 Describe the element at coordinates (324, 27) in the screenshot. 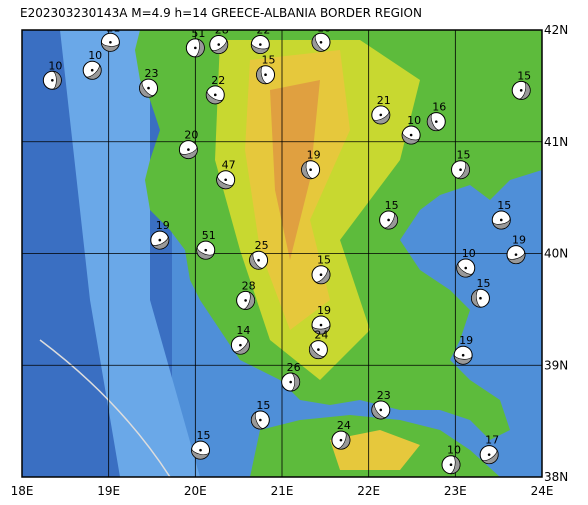

I see `depth-label: 18` at that location.